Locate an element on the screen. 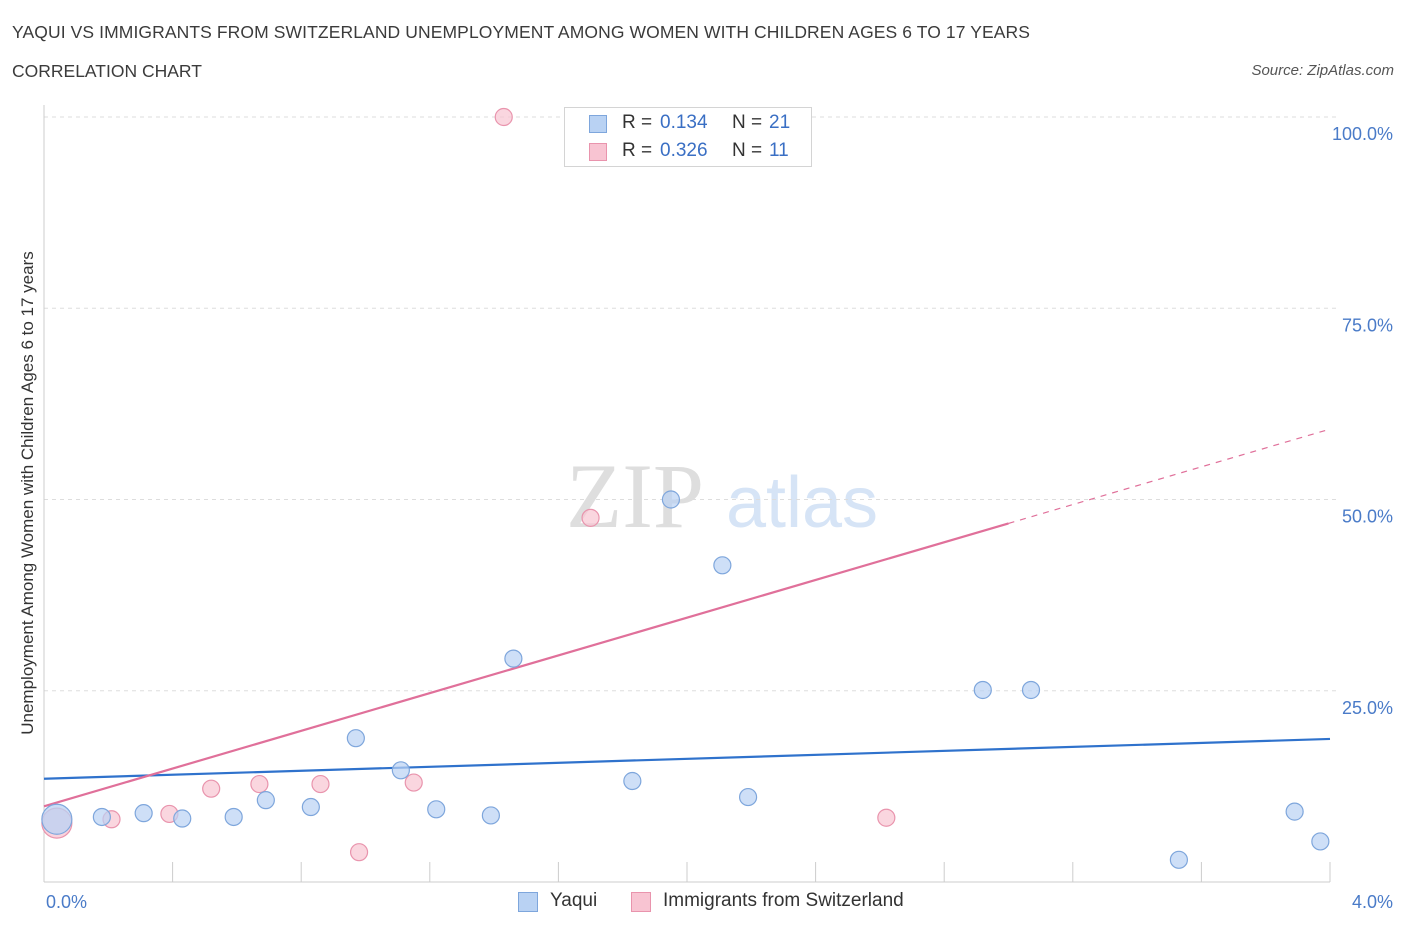  n-value: 21 is located at coordinates (780, 122).